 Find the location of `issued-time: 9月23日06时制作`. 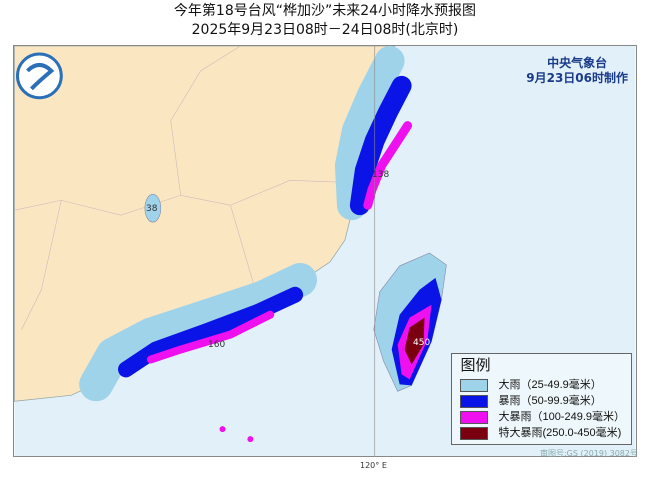

issued-time: 9月23日06时制作 is located at coordinates (577, 78).